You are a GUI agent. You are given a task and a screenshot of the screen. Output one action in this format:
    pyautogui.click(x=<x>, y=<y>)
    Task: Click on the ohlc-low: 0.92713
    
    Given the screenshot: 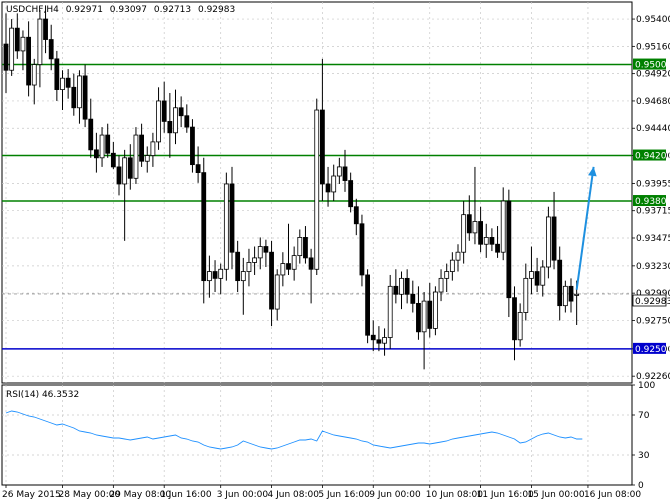 What is the action you would take?
    pyautogui.click(x=172, y=10)
    